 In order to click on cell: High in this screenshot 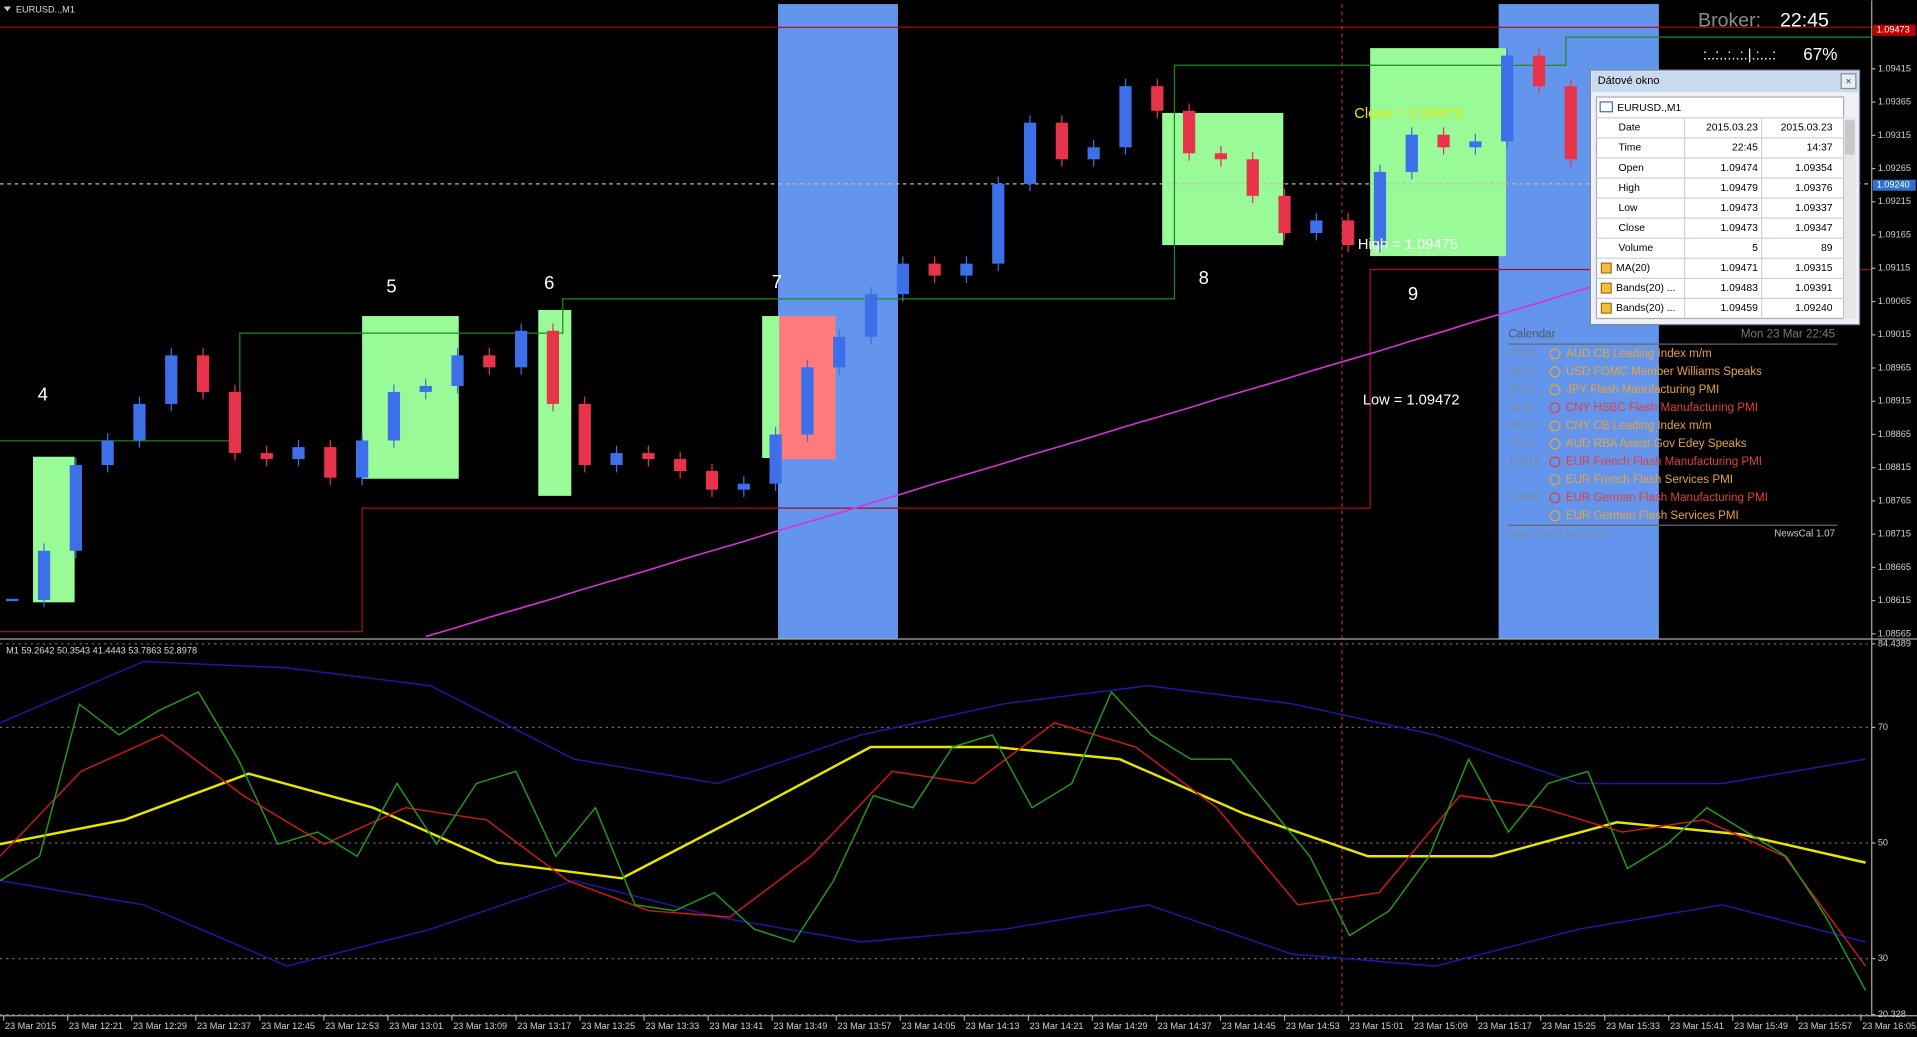, I will do `click(1630, 188)`.